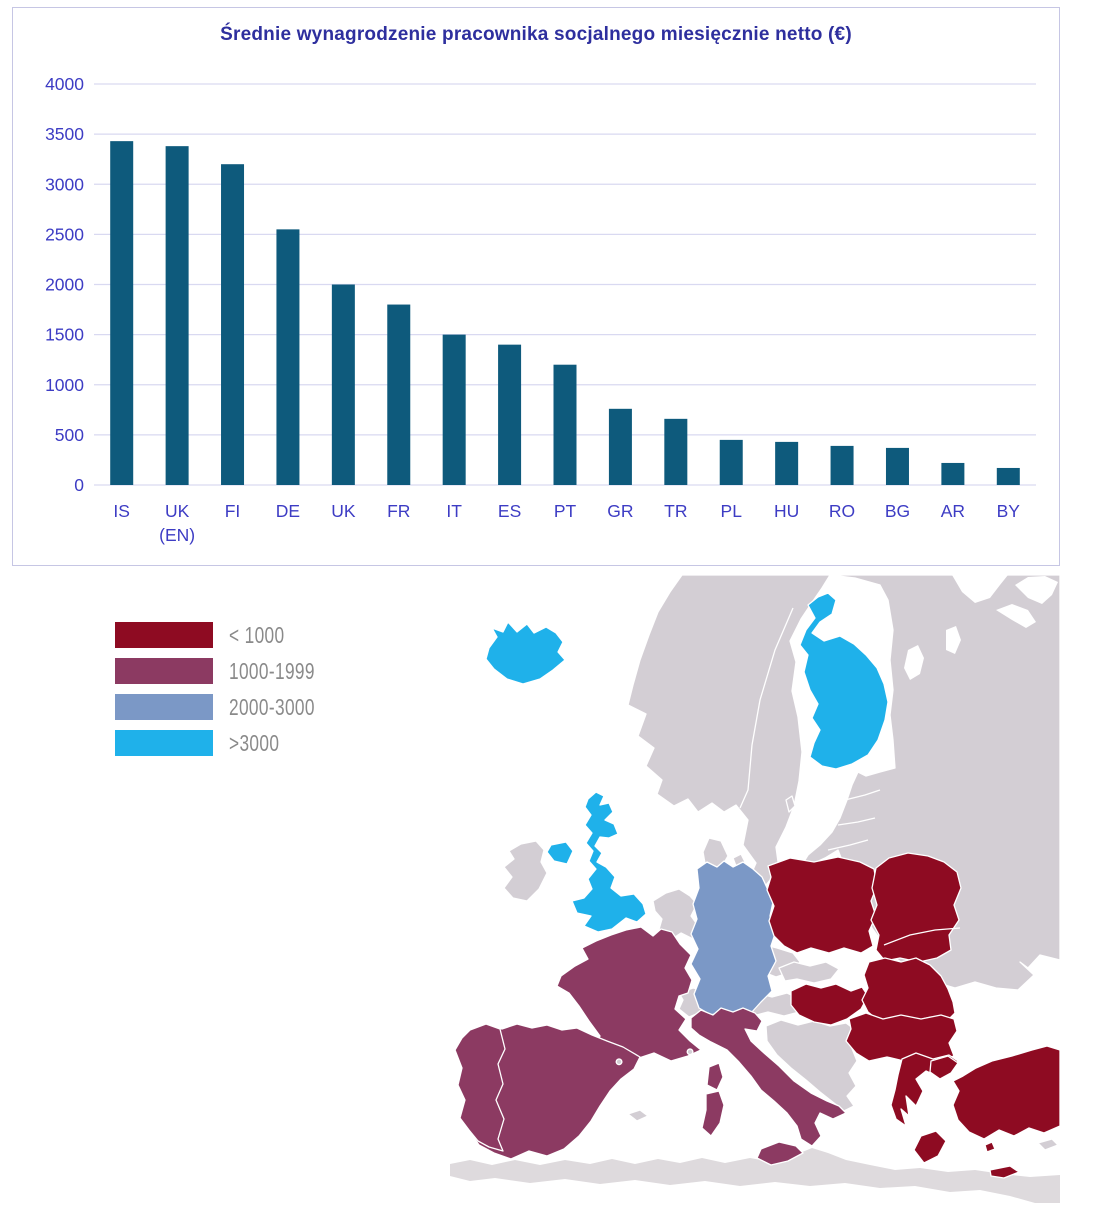 The image size is (1109, 1208). What do you see at coordinates (64, 84) in the screenshot?
I see `y-tick-label: 4000` at bounding box center [64, 84].